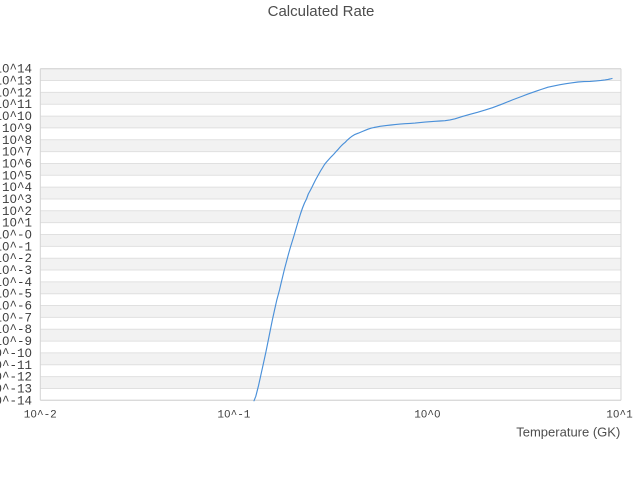 The image size is (640, 485). I want to click on svg-text: 10^-9, so click(16, 342).